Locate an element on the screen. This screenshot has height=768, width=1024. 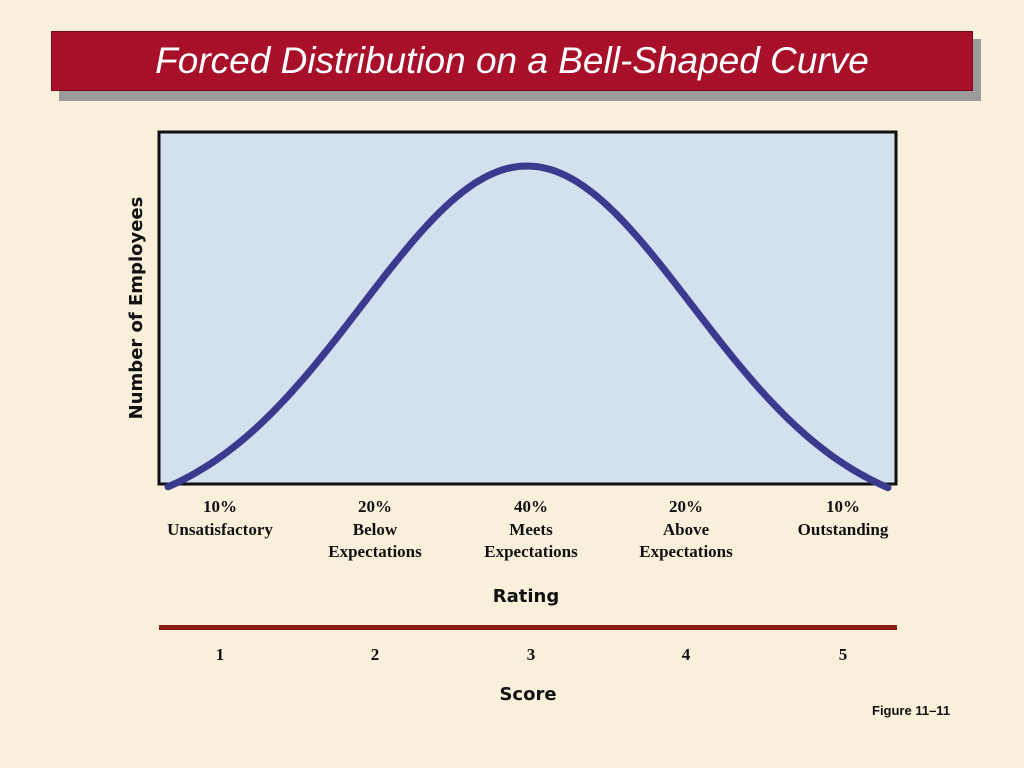
score-value-label: 5 is located at coordinates (843, 654).